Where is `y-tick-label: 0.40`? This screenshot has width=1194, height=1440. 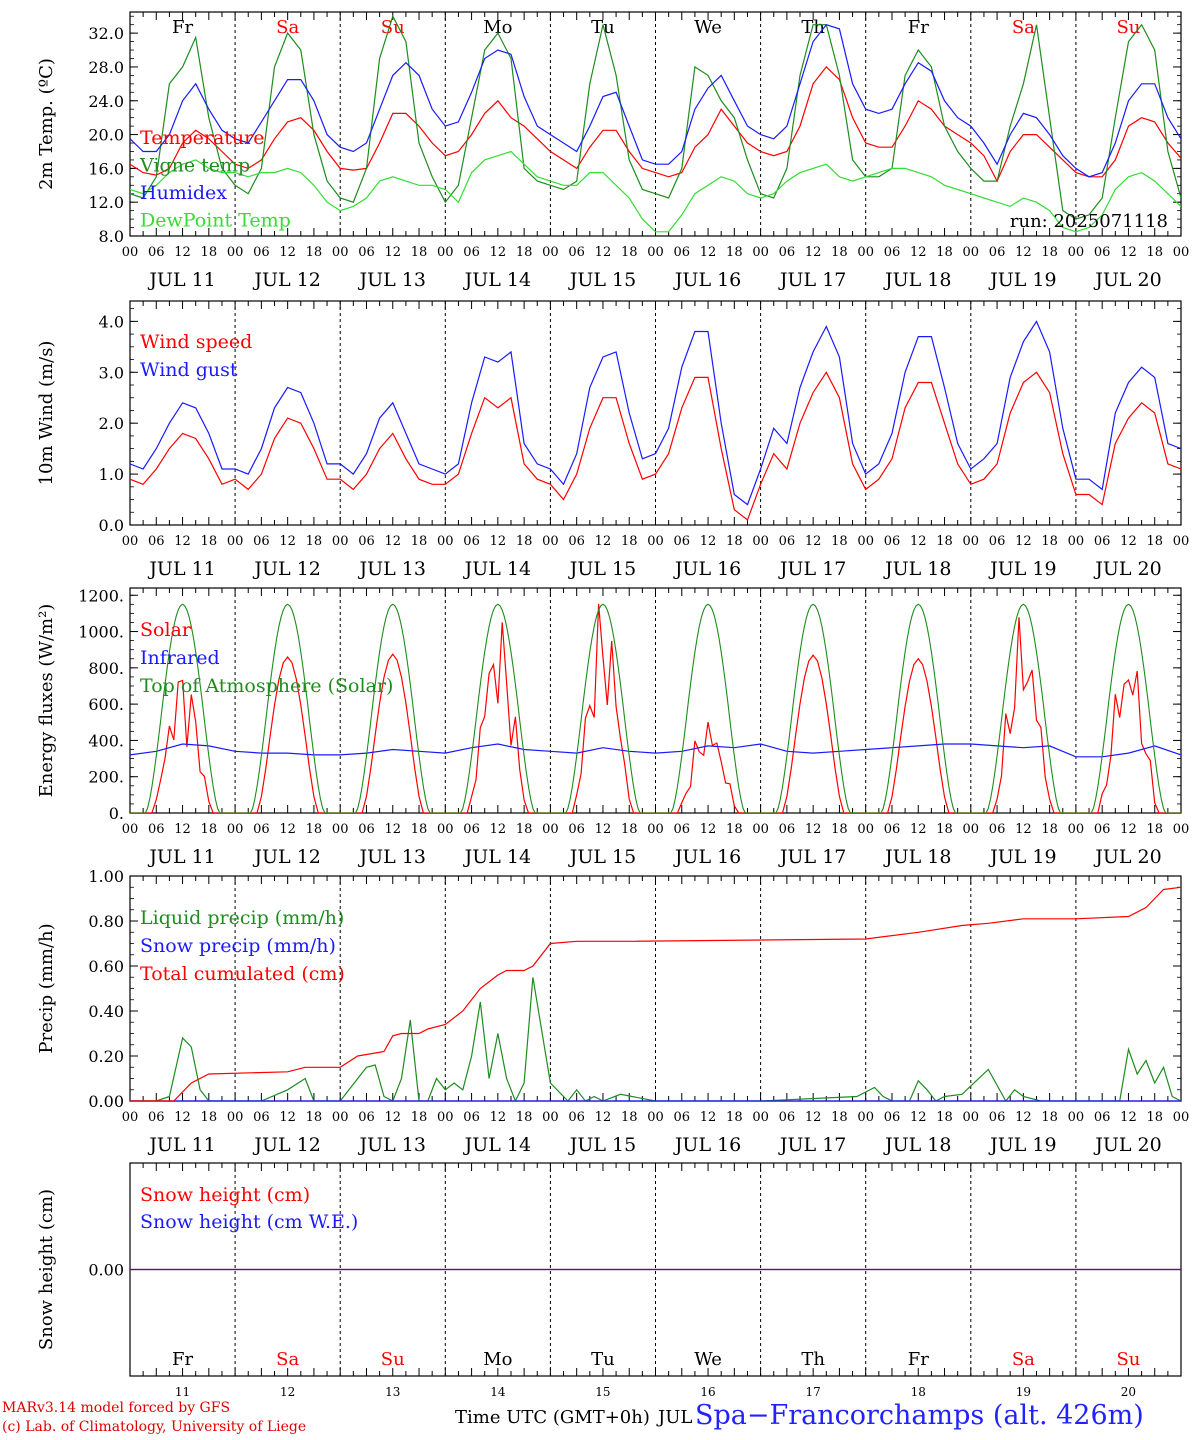
y-tick-label: 0.40 is located at coordinates (106, 1011).